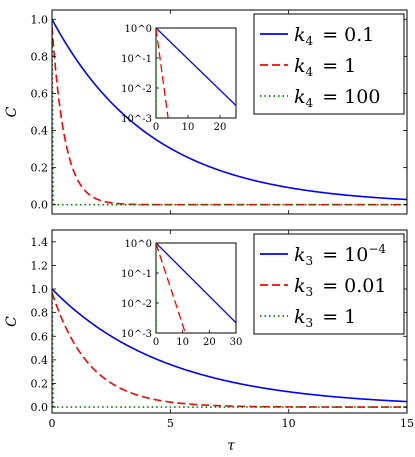 The image size is (415, 457). I want to click on x-axis-label: τ, so click(231, 446).